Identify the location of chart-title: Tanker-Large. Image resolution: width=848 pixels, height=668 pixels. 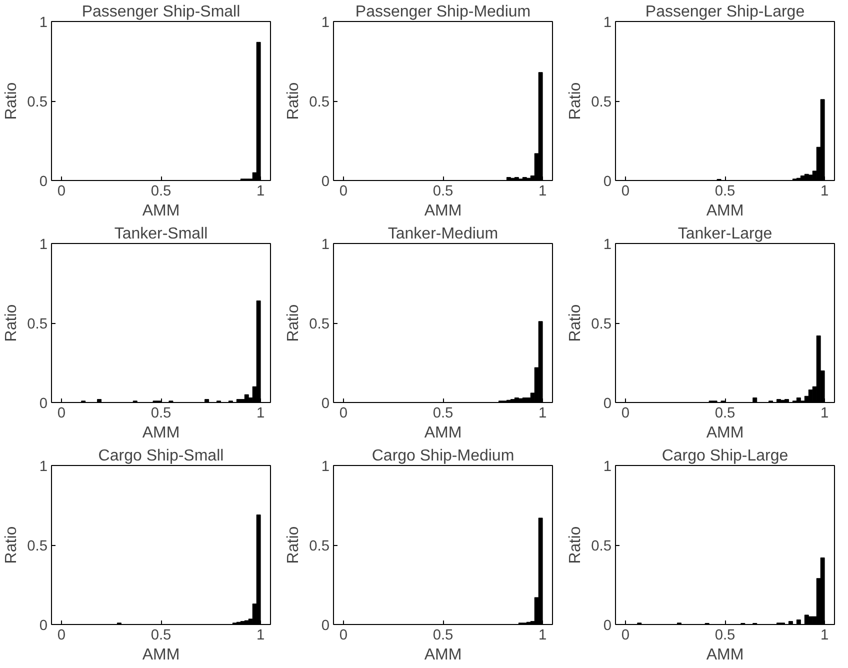
(725, 234).